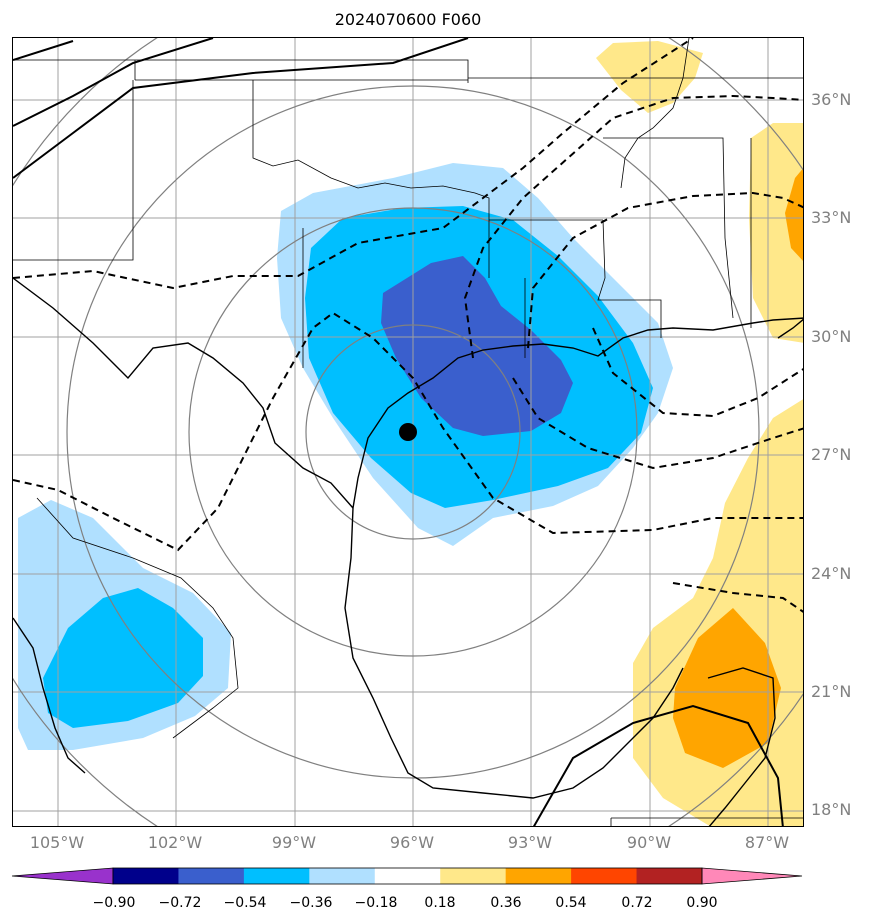  What do you see at coordinates (577, 413) in the screenshot?
I see `gulf-coast` at bounding box center [577, 413].